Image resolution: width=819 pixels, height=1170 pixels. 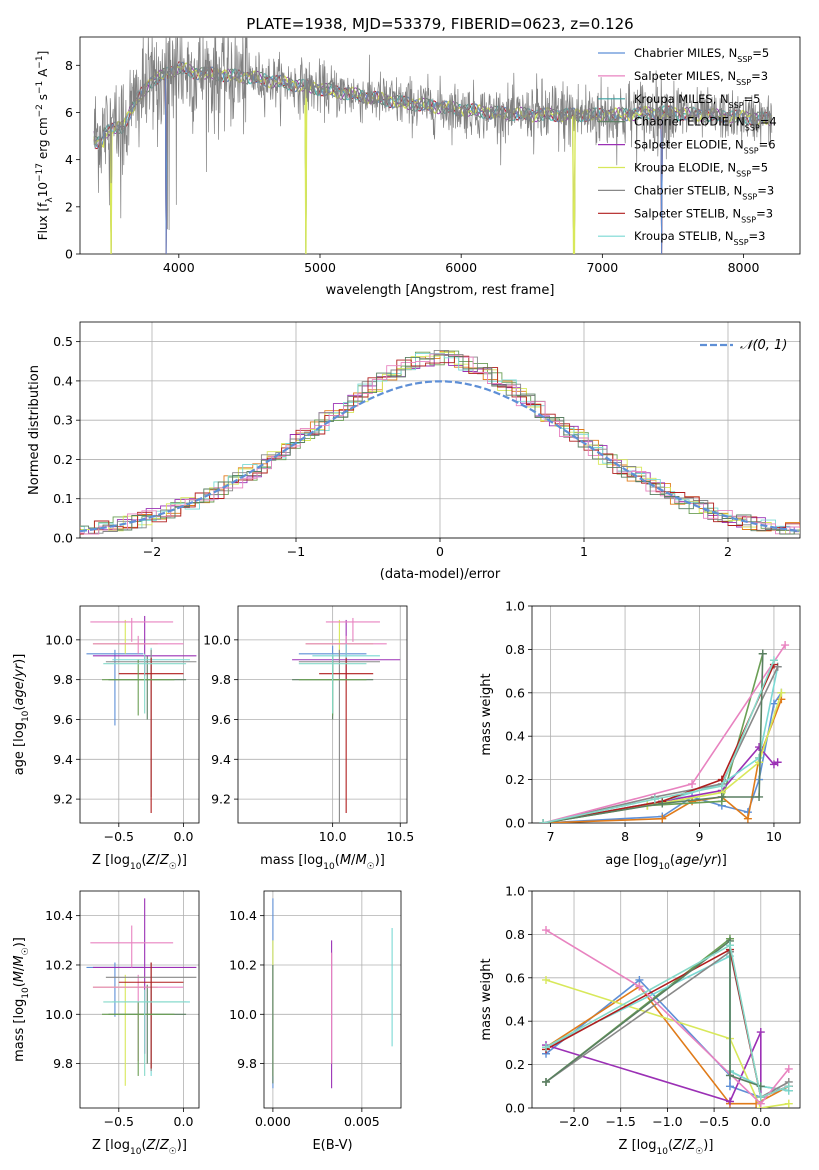 I want to click on age-vs-mass-ytick-label: 9.4, so click(x=221, y=759).